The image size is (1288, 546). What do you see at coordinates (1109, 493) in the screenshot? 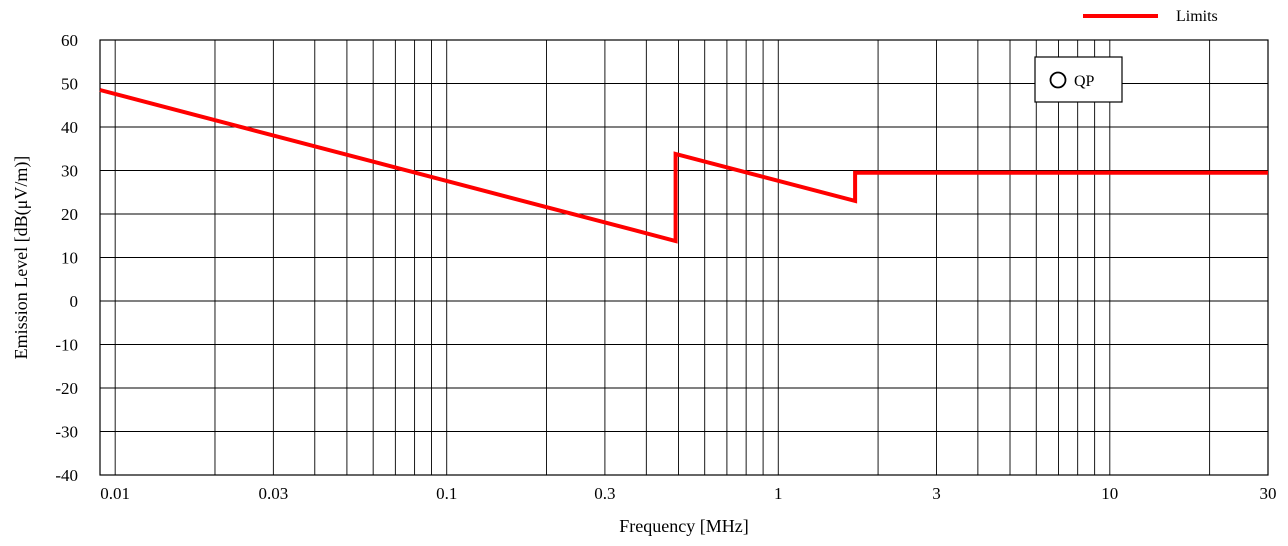
I see `x-tick-label: 10` at bounding box center [1109, 493].